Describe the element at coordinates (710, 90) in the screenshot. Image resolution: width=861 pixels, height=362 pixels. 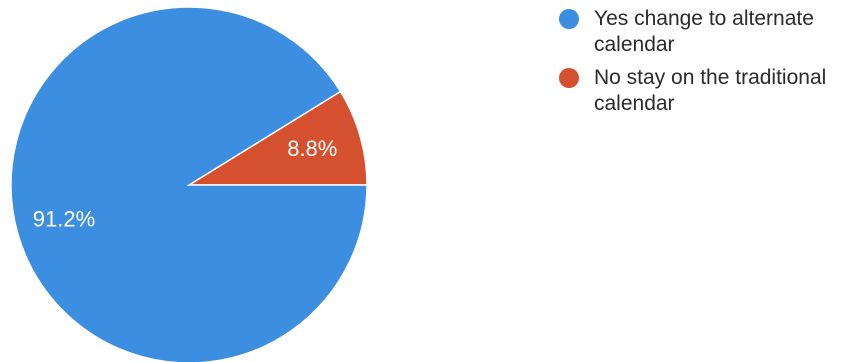
I see `legend-label-no: No stay on the traditional calendar` at that location.